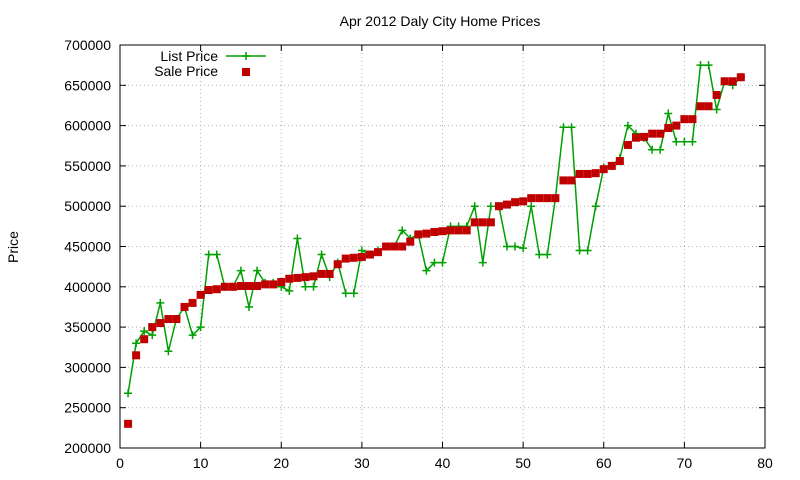  I want to click on x-tick-label: 10, so click(201, 463).